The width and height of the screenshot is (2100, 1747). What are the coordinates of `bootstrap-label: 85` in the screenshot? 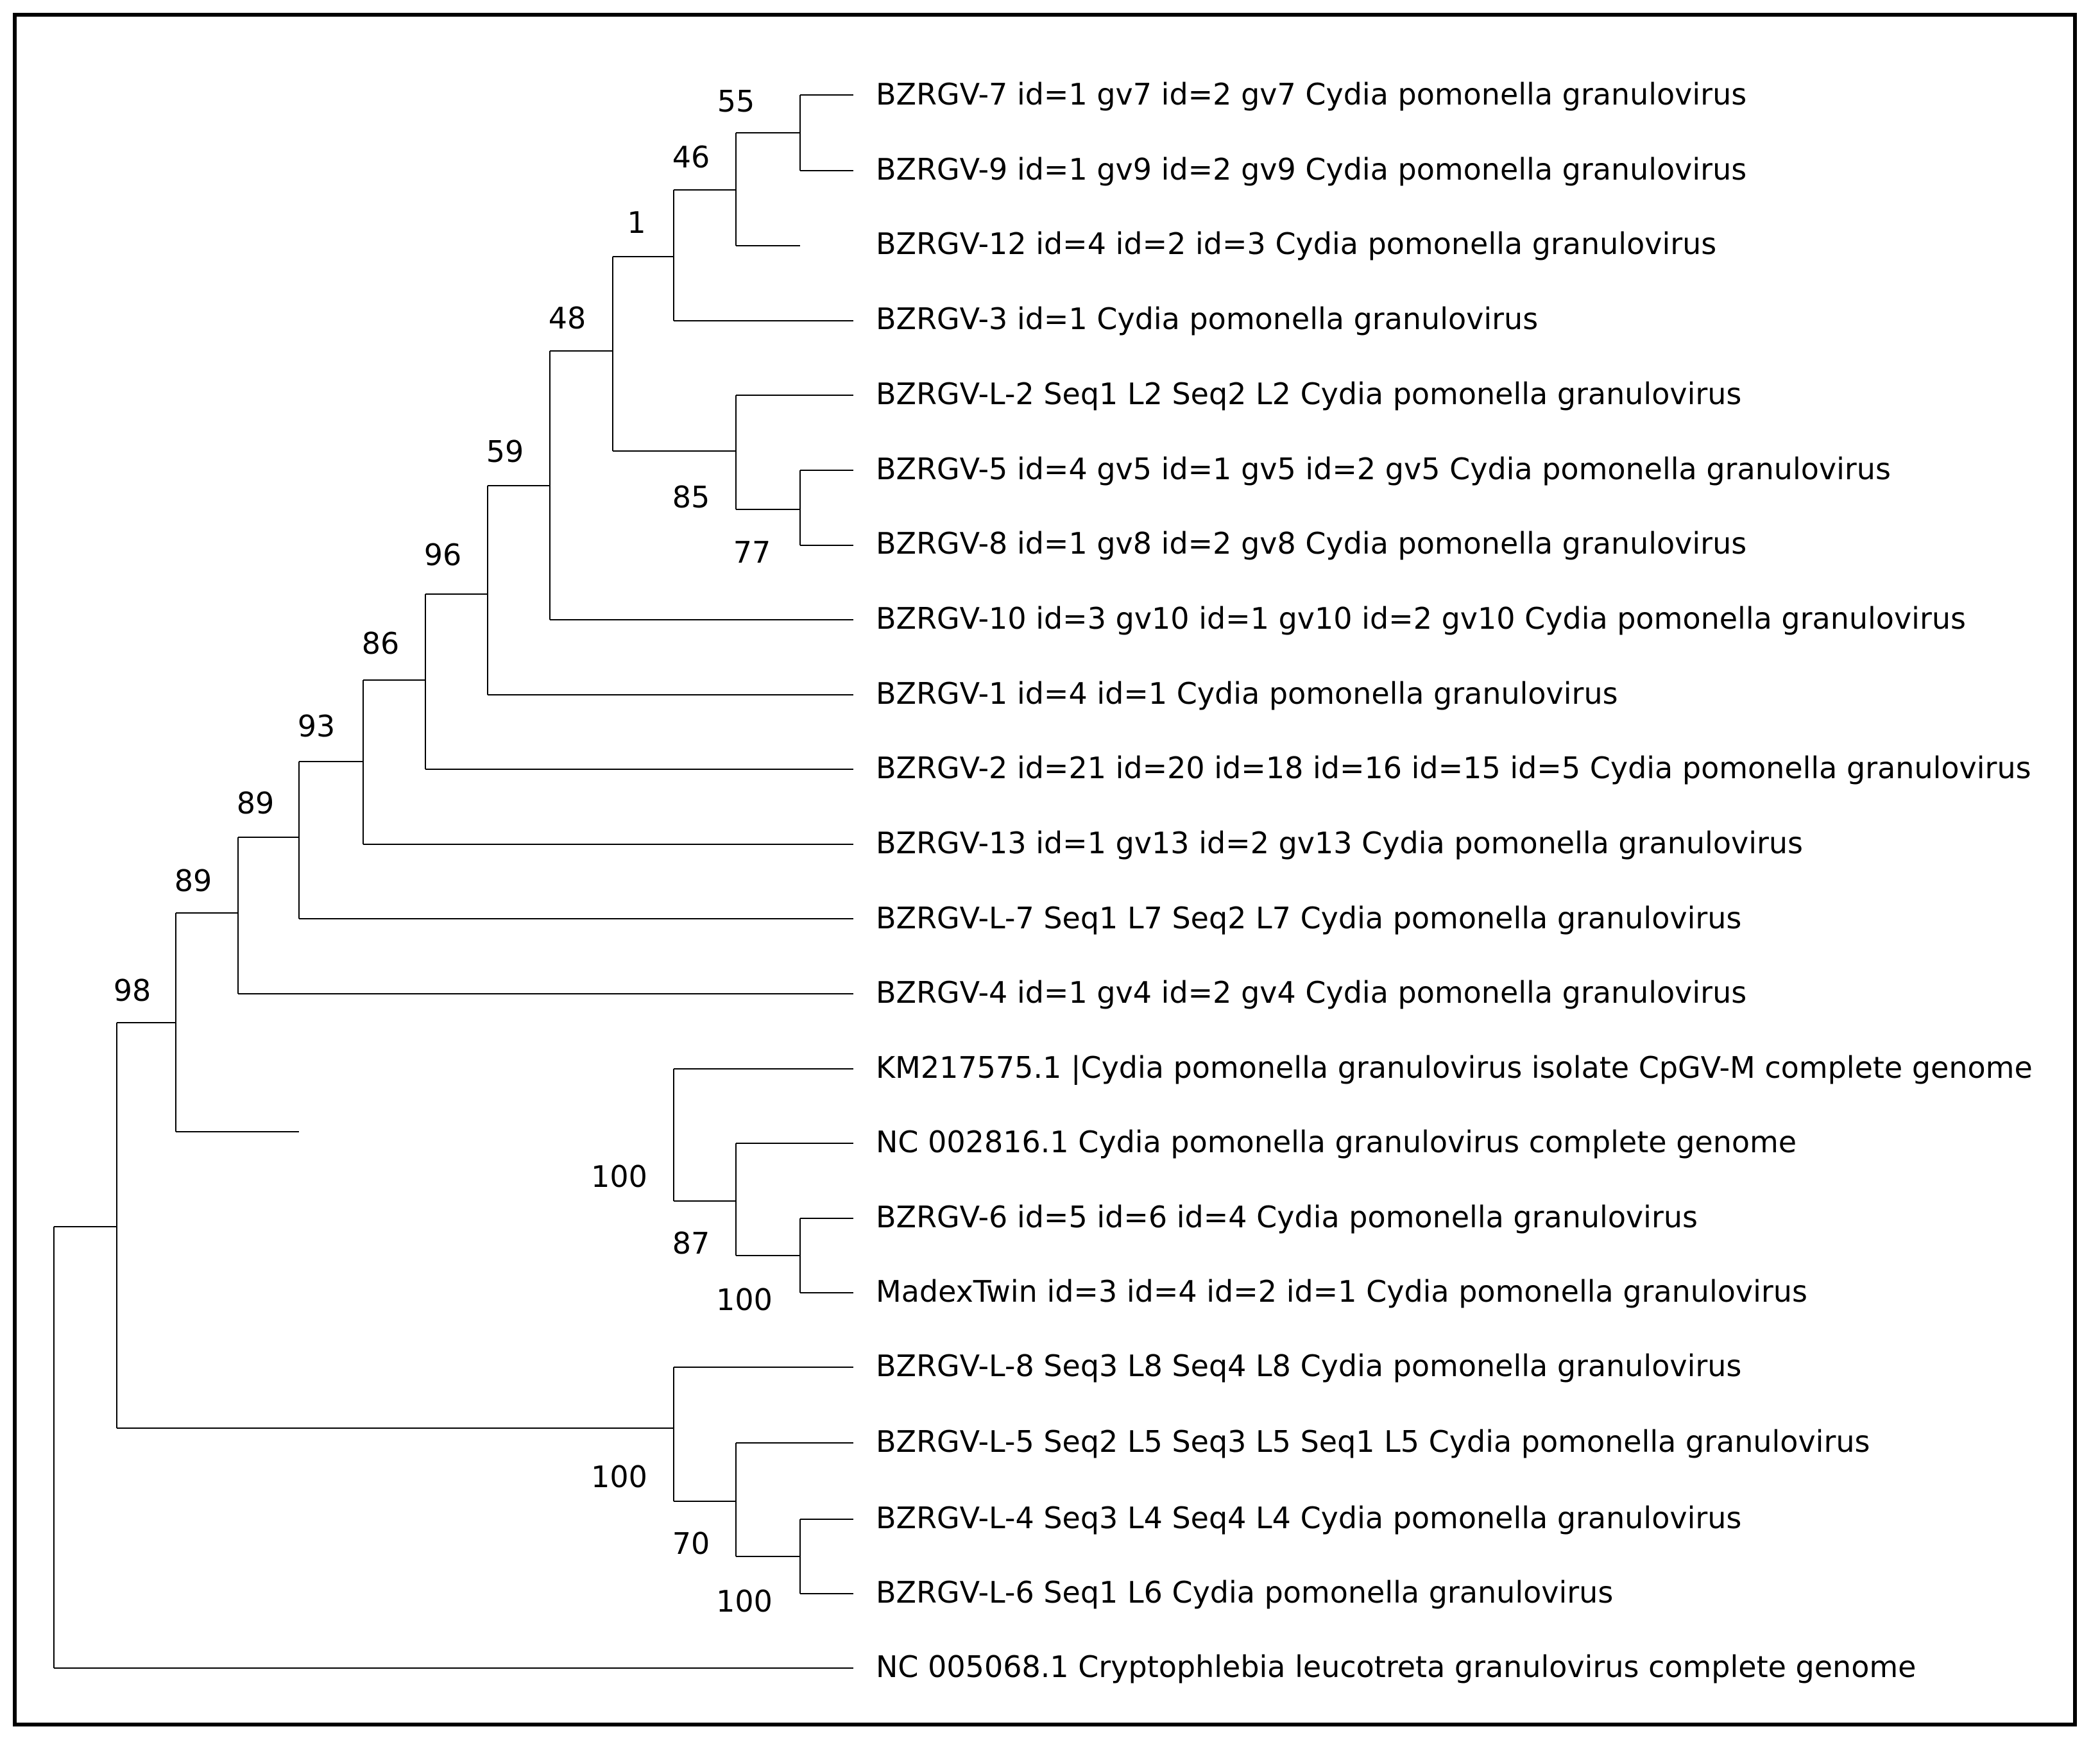 It's located at (691, 497).